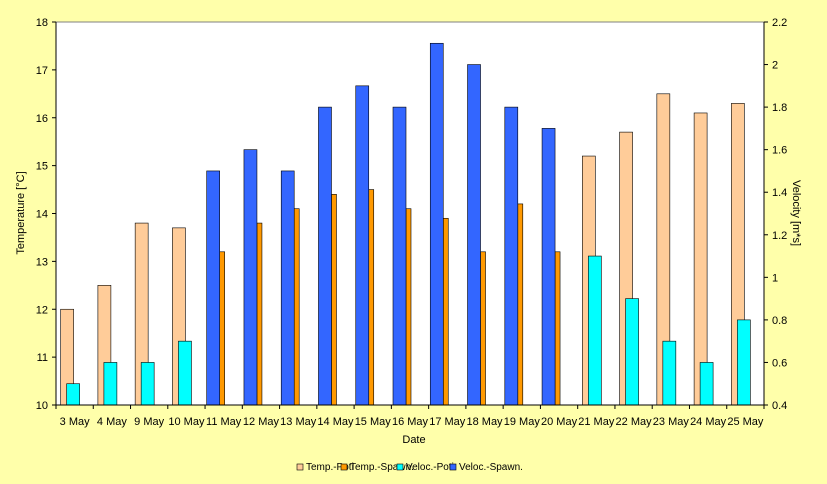 This screenshot has width=827, height=484. I want to click on x-tick-label: 21 May, so click(596, 422).